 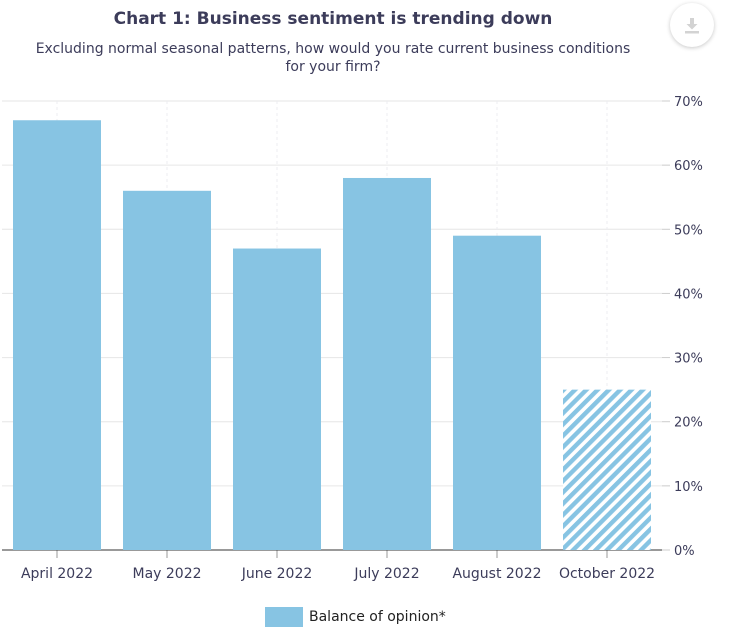 I want to click on legend-swatch, so click(x=284, y=617).